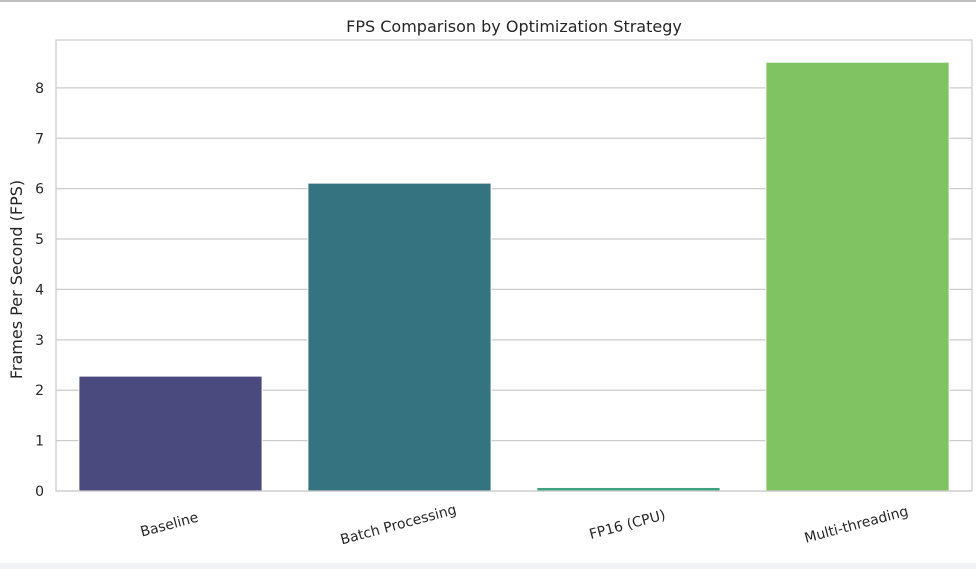 The height and width of the screenshot is (569, 976). I want to click on bar-baseline, so click(170, 433).